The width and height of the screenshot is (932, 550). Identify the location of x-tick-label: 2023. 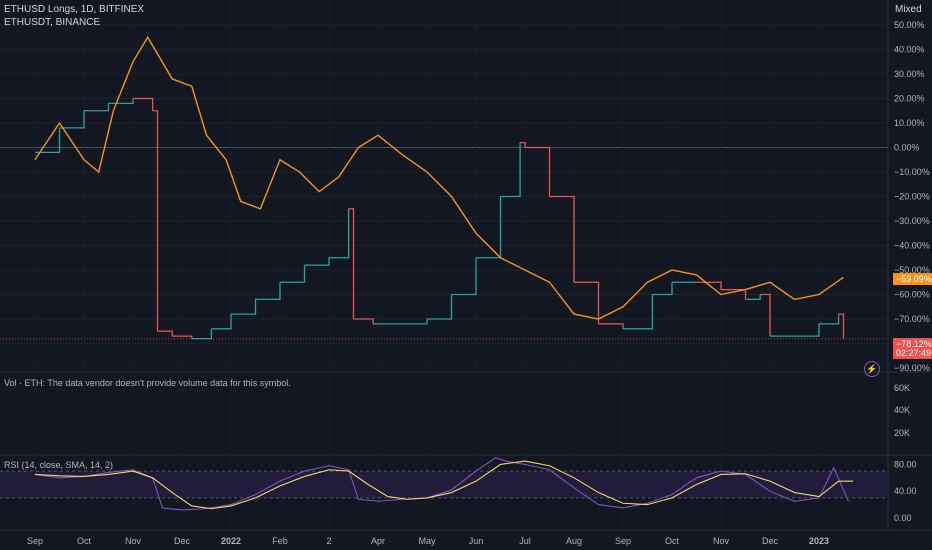
(819, 541).